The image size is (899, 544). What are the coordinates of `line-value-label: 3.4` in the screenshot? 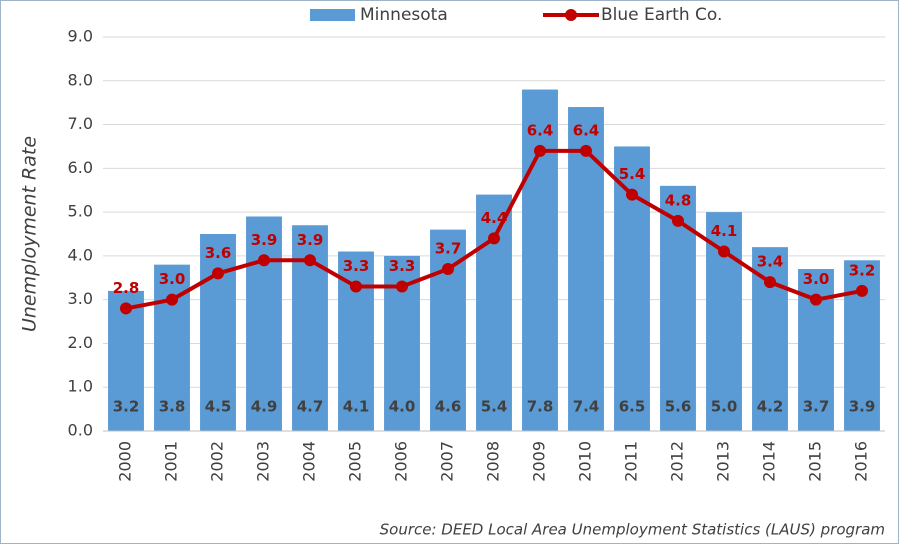 It's located at (770, 262).